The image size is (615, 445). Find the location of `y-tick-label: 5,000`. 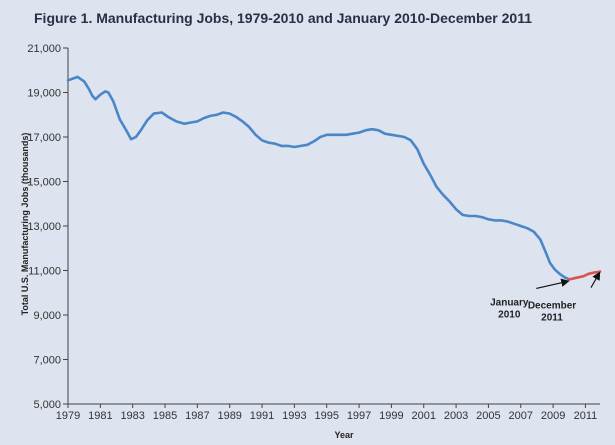

y-tick-label: 5,000 is located at coordinates (47, 405).